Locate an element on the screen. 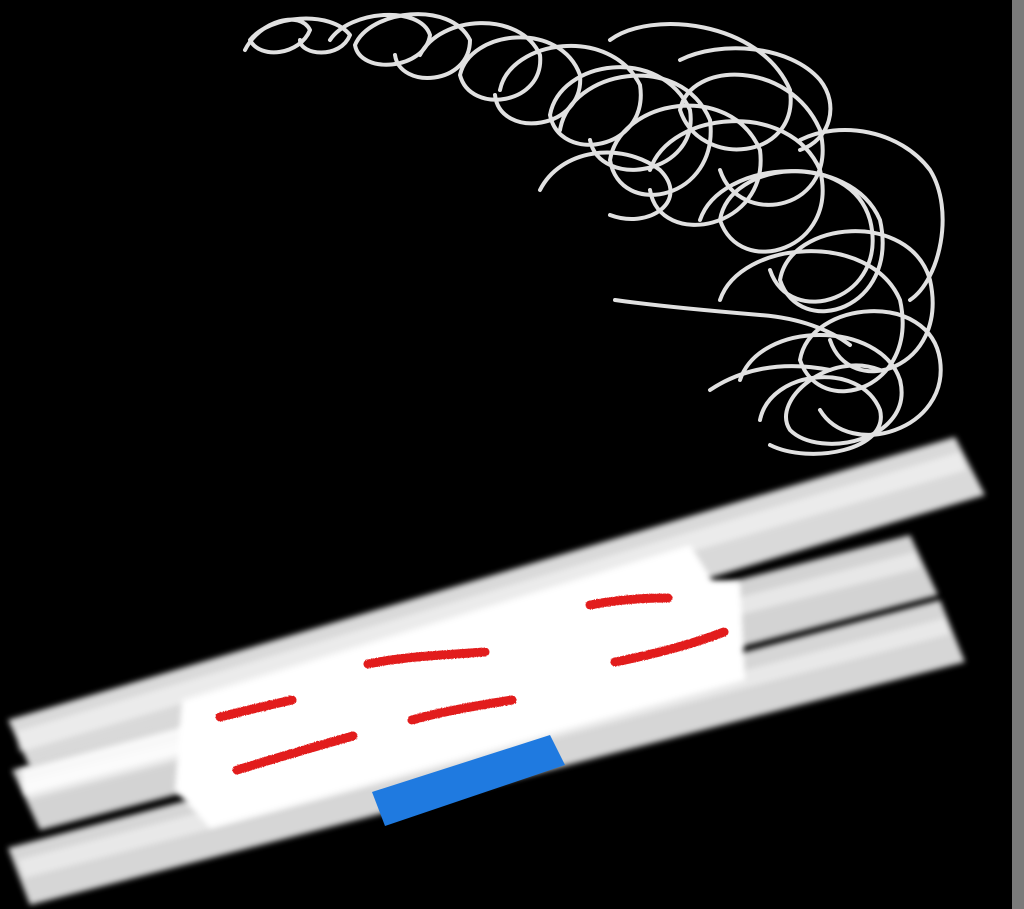 Image resolution: width=1024 pixels, height=909 pixels. red-strokes is located at coordinates (472, 684).